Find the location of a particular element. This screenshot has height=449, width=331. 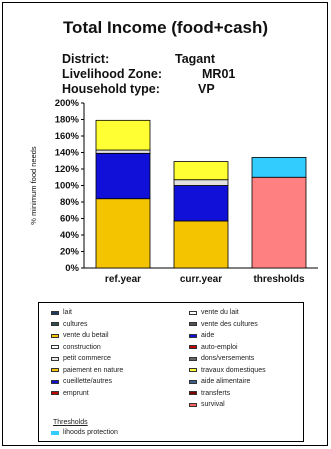

legend-label: cueillette/autres is located at coordinates (87, 381).